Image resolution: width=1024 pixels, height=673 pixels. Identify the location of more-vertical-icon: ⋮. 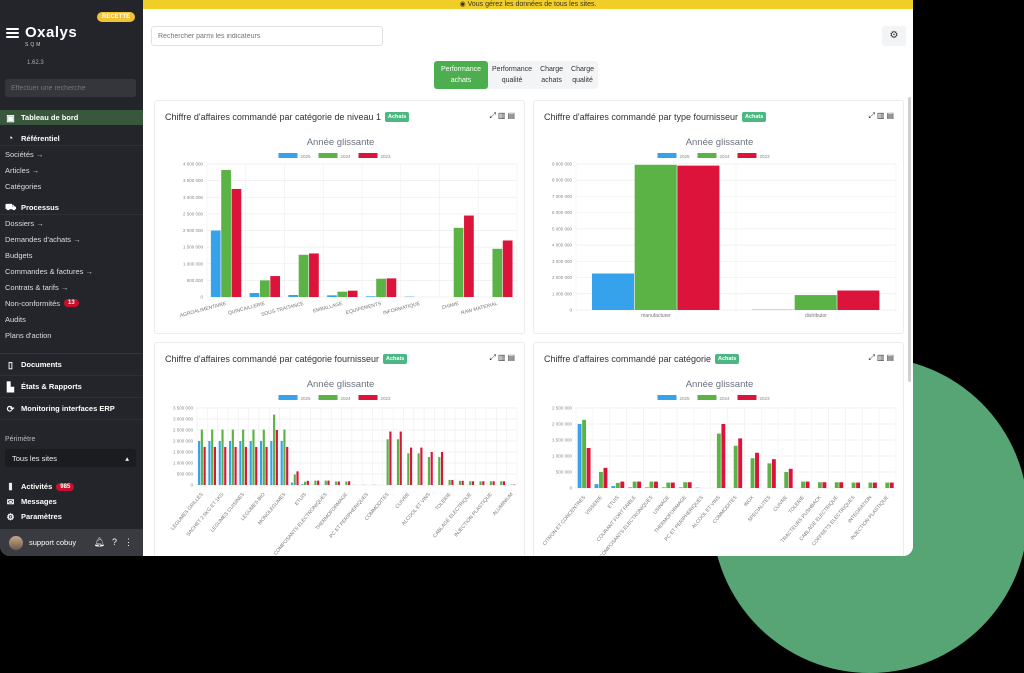
(128, 542).